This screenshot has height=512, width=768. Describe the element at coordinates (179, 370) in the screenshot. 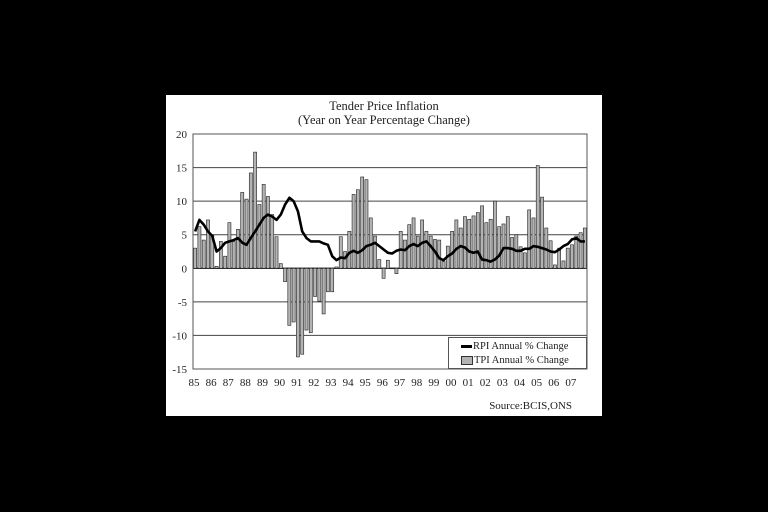

I see `y-tick-label: -15` at that location.